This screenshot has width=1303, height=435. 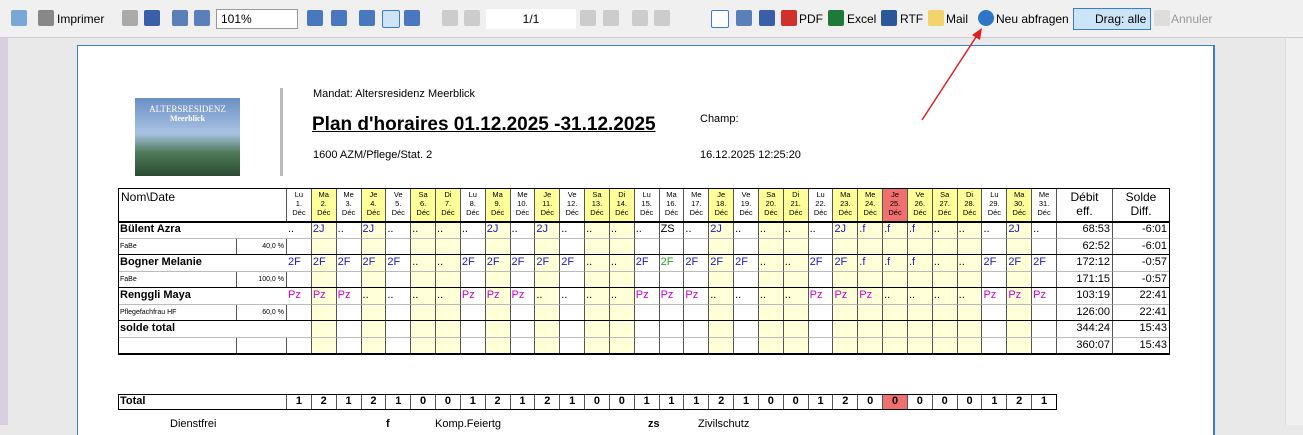 I want to click on day-header-text: Sa, so click(x=771, y=194).